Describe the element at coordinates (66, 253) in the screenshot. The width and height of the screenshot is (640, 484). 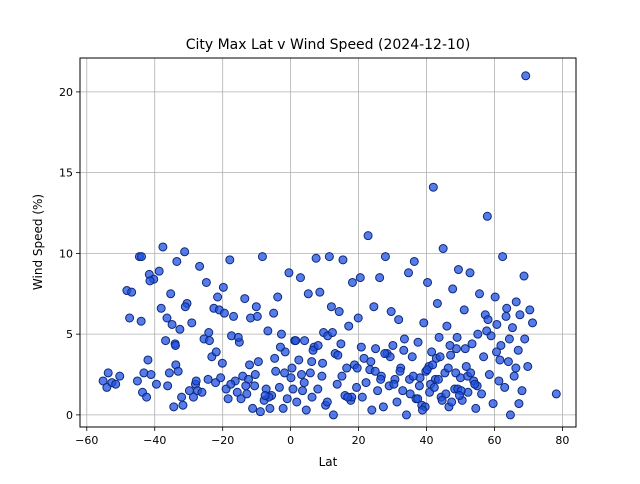
I see `y-tick-label: 10` at that location.